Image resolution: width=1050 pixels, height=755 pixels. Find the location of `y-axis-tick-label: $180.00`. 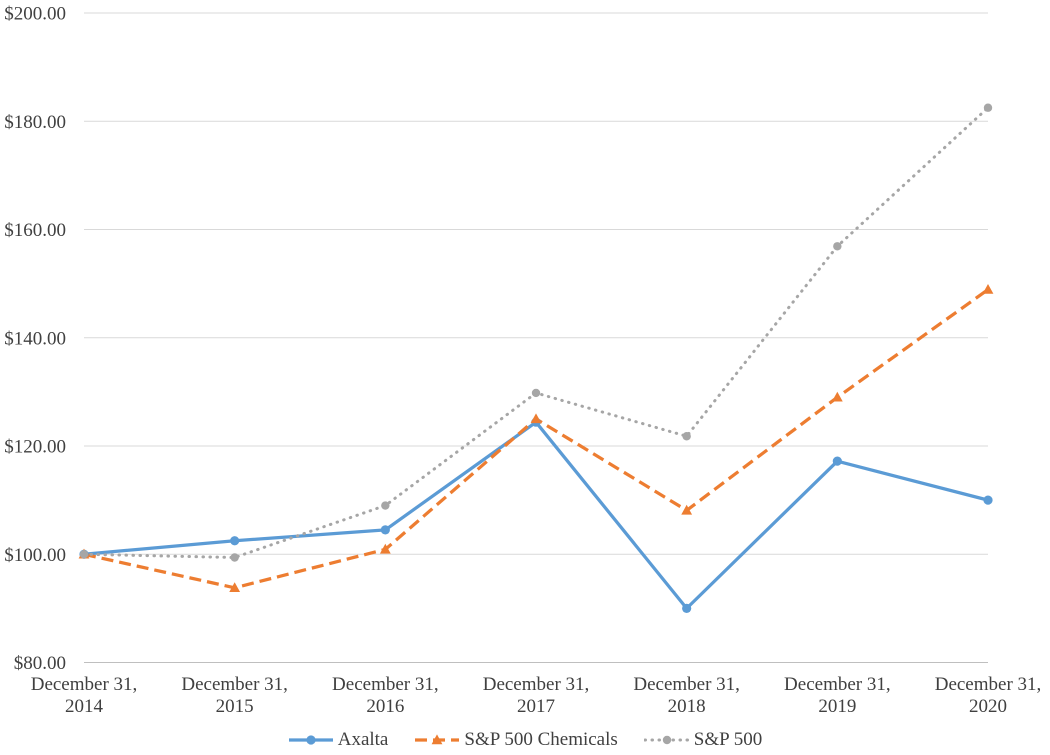

y-axis-tick-label: $180.00 is located at coordinates (35, 122).